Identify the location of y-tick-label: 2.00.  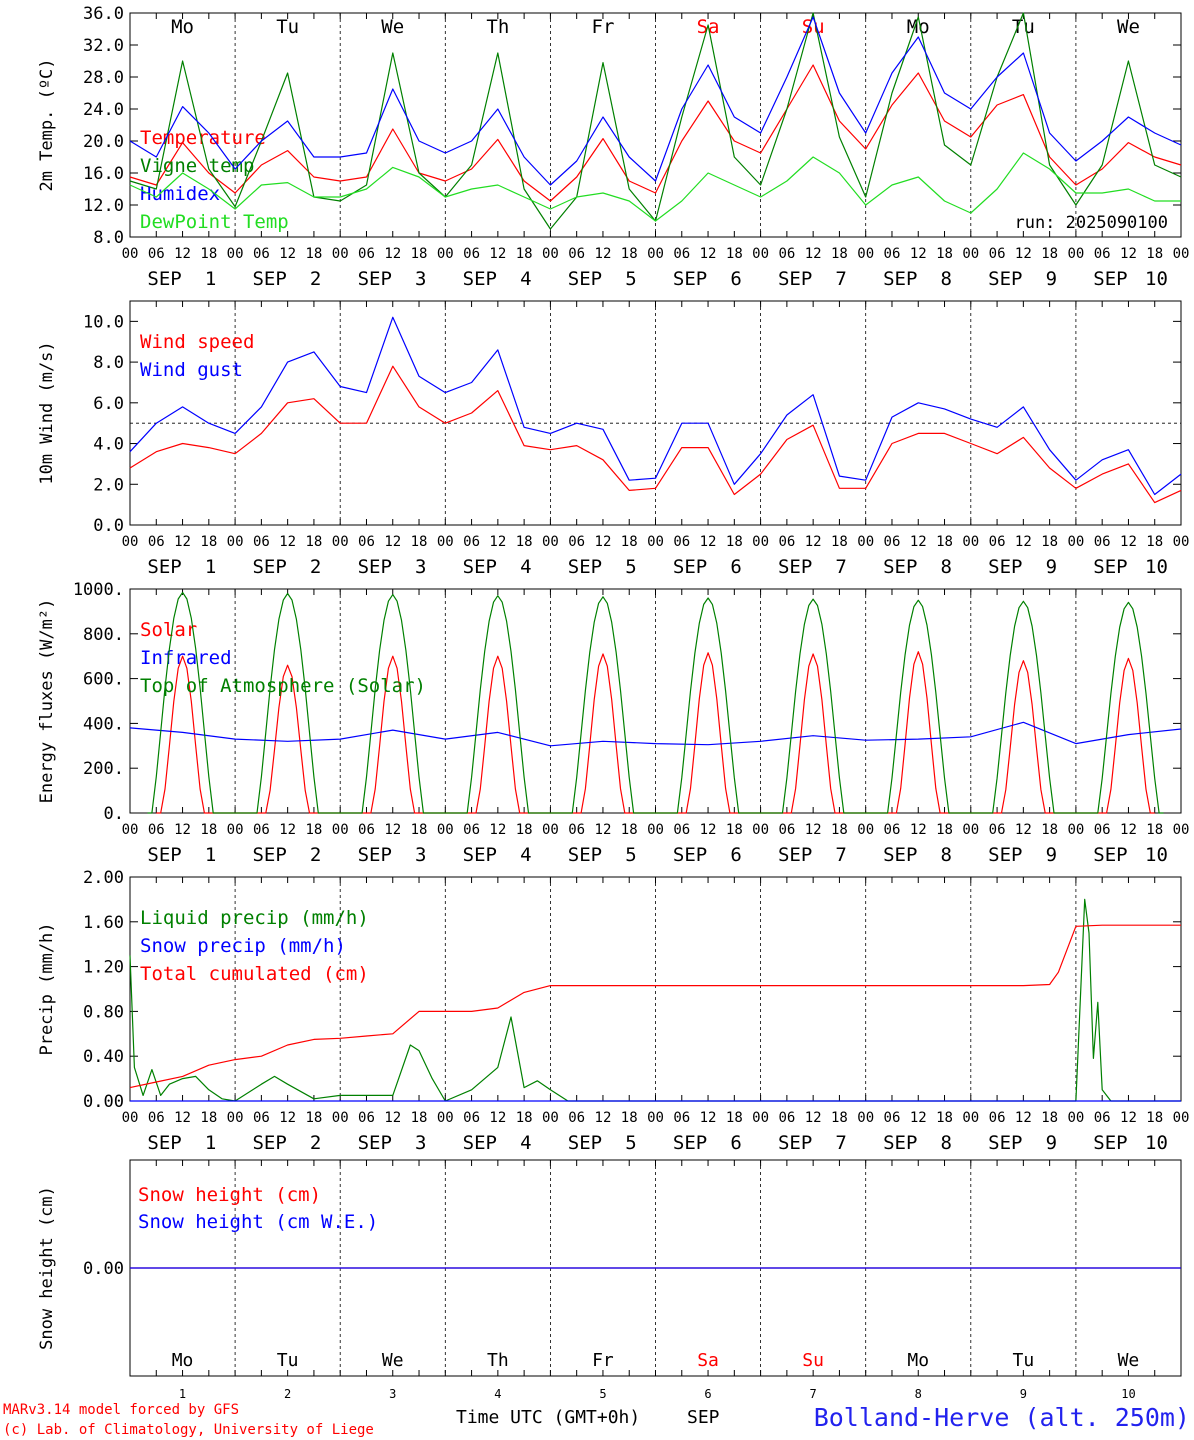
(103, 878).